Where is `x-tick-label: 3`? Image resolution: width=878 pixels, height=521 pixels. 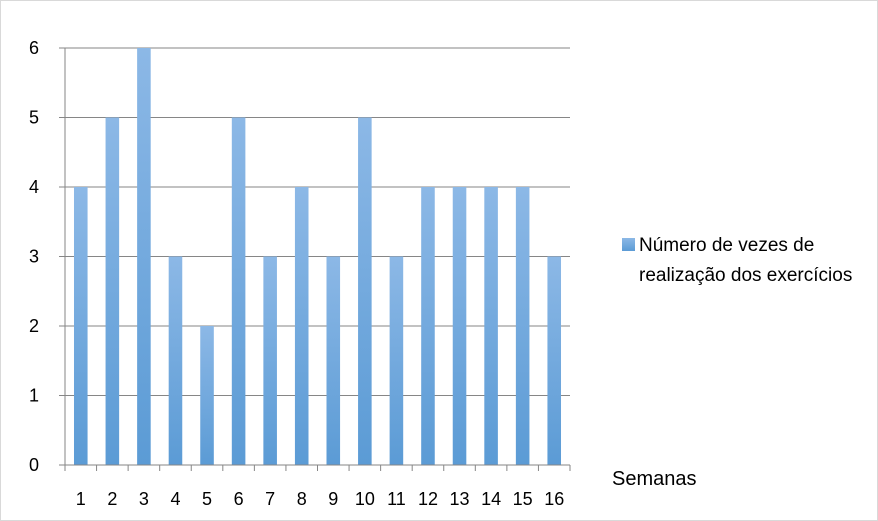 x-tick-label: 3 is located at coordinates (144, 499).